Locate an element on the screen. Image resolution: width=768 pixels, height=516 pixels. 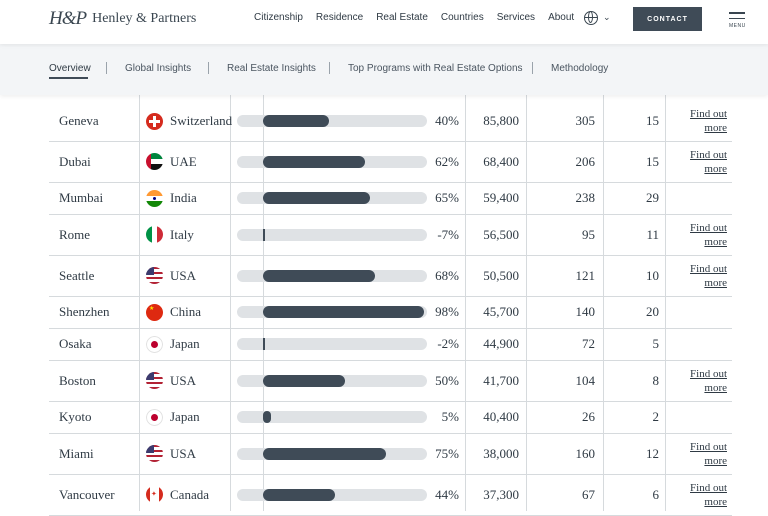
flag-india-icon is located at coordinates (154, 198).